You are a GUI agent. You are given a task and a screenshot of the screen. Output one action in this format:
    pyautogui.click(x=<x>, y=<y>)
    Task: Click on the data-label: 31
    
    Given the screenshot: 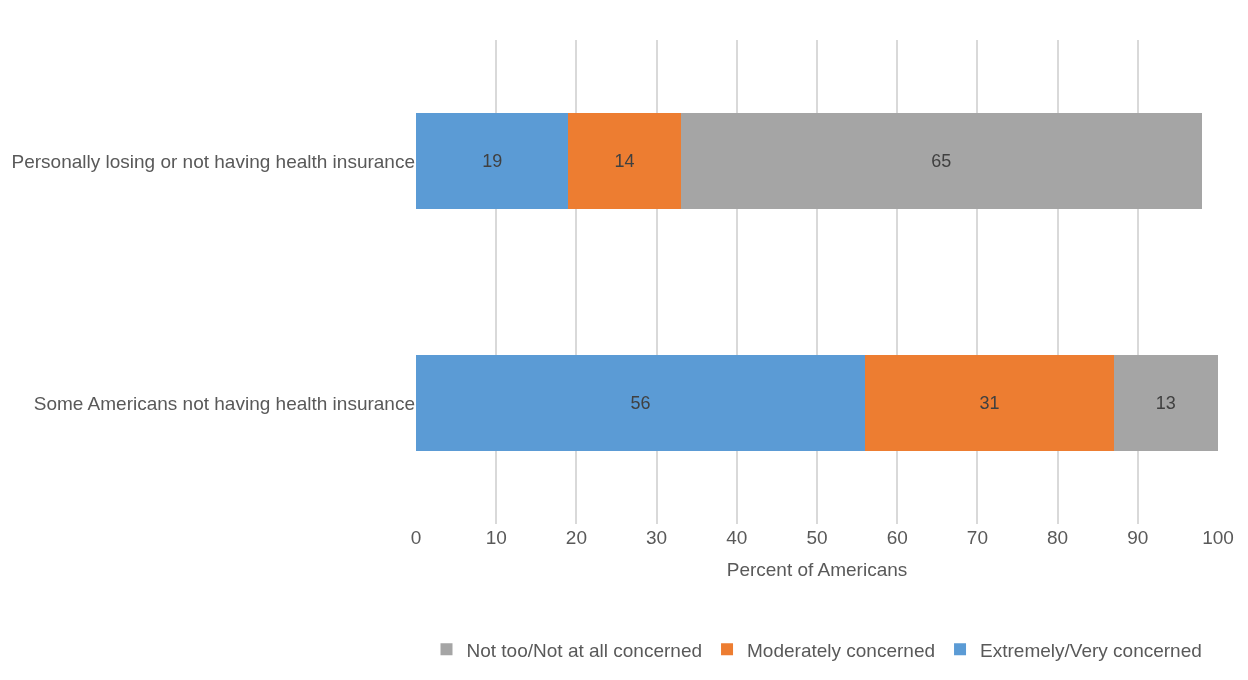 What is the action you would take?
    pyautogui.click(x=989, y=403)
    